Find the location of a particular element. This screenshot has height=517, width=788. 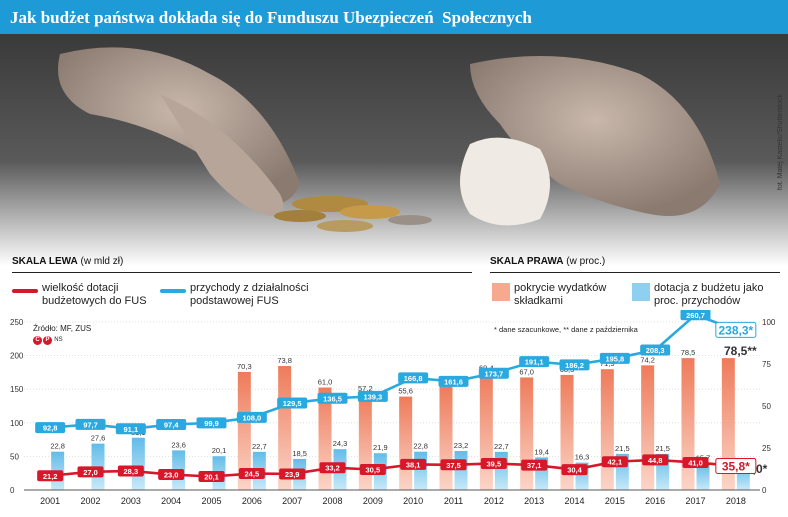

x-tick-label: 2004 is located at coordinates (171, 501).